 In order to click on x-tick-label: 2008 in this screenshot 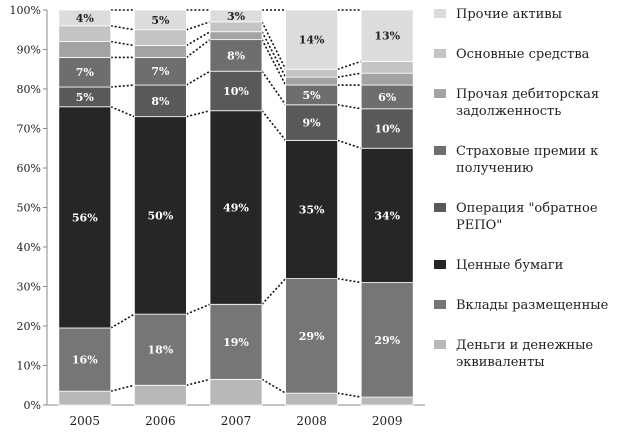, I will do `click(311, 421)`.